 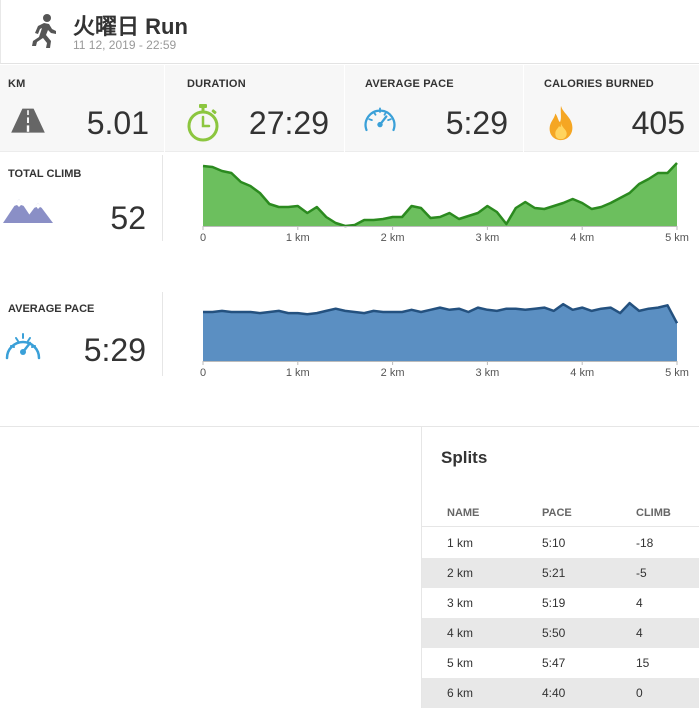 What do you see at coordinates (643, 663) in the screenshot?
I see `split-climb: 15` at bounding box center [643, 663].